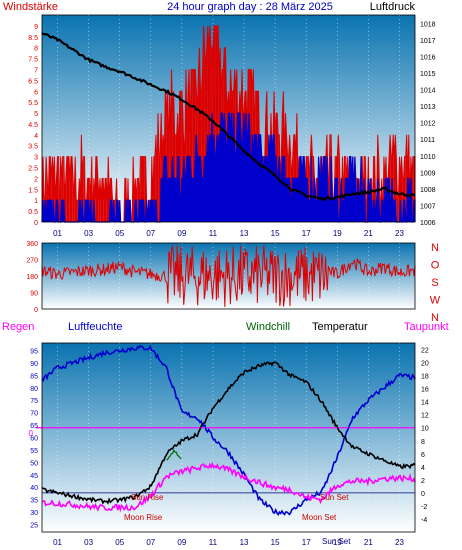  Describe the element at coordinates (319, 517) in the screenshot. I see `moon-set-label: Moon Set` at that location.